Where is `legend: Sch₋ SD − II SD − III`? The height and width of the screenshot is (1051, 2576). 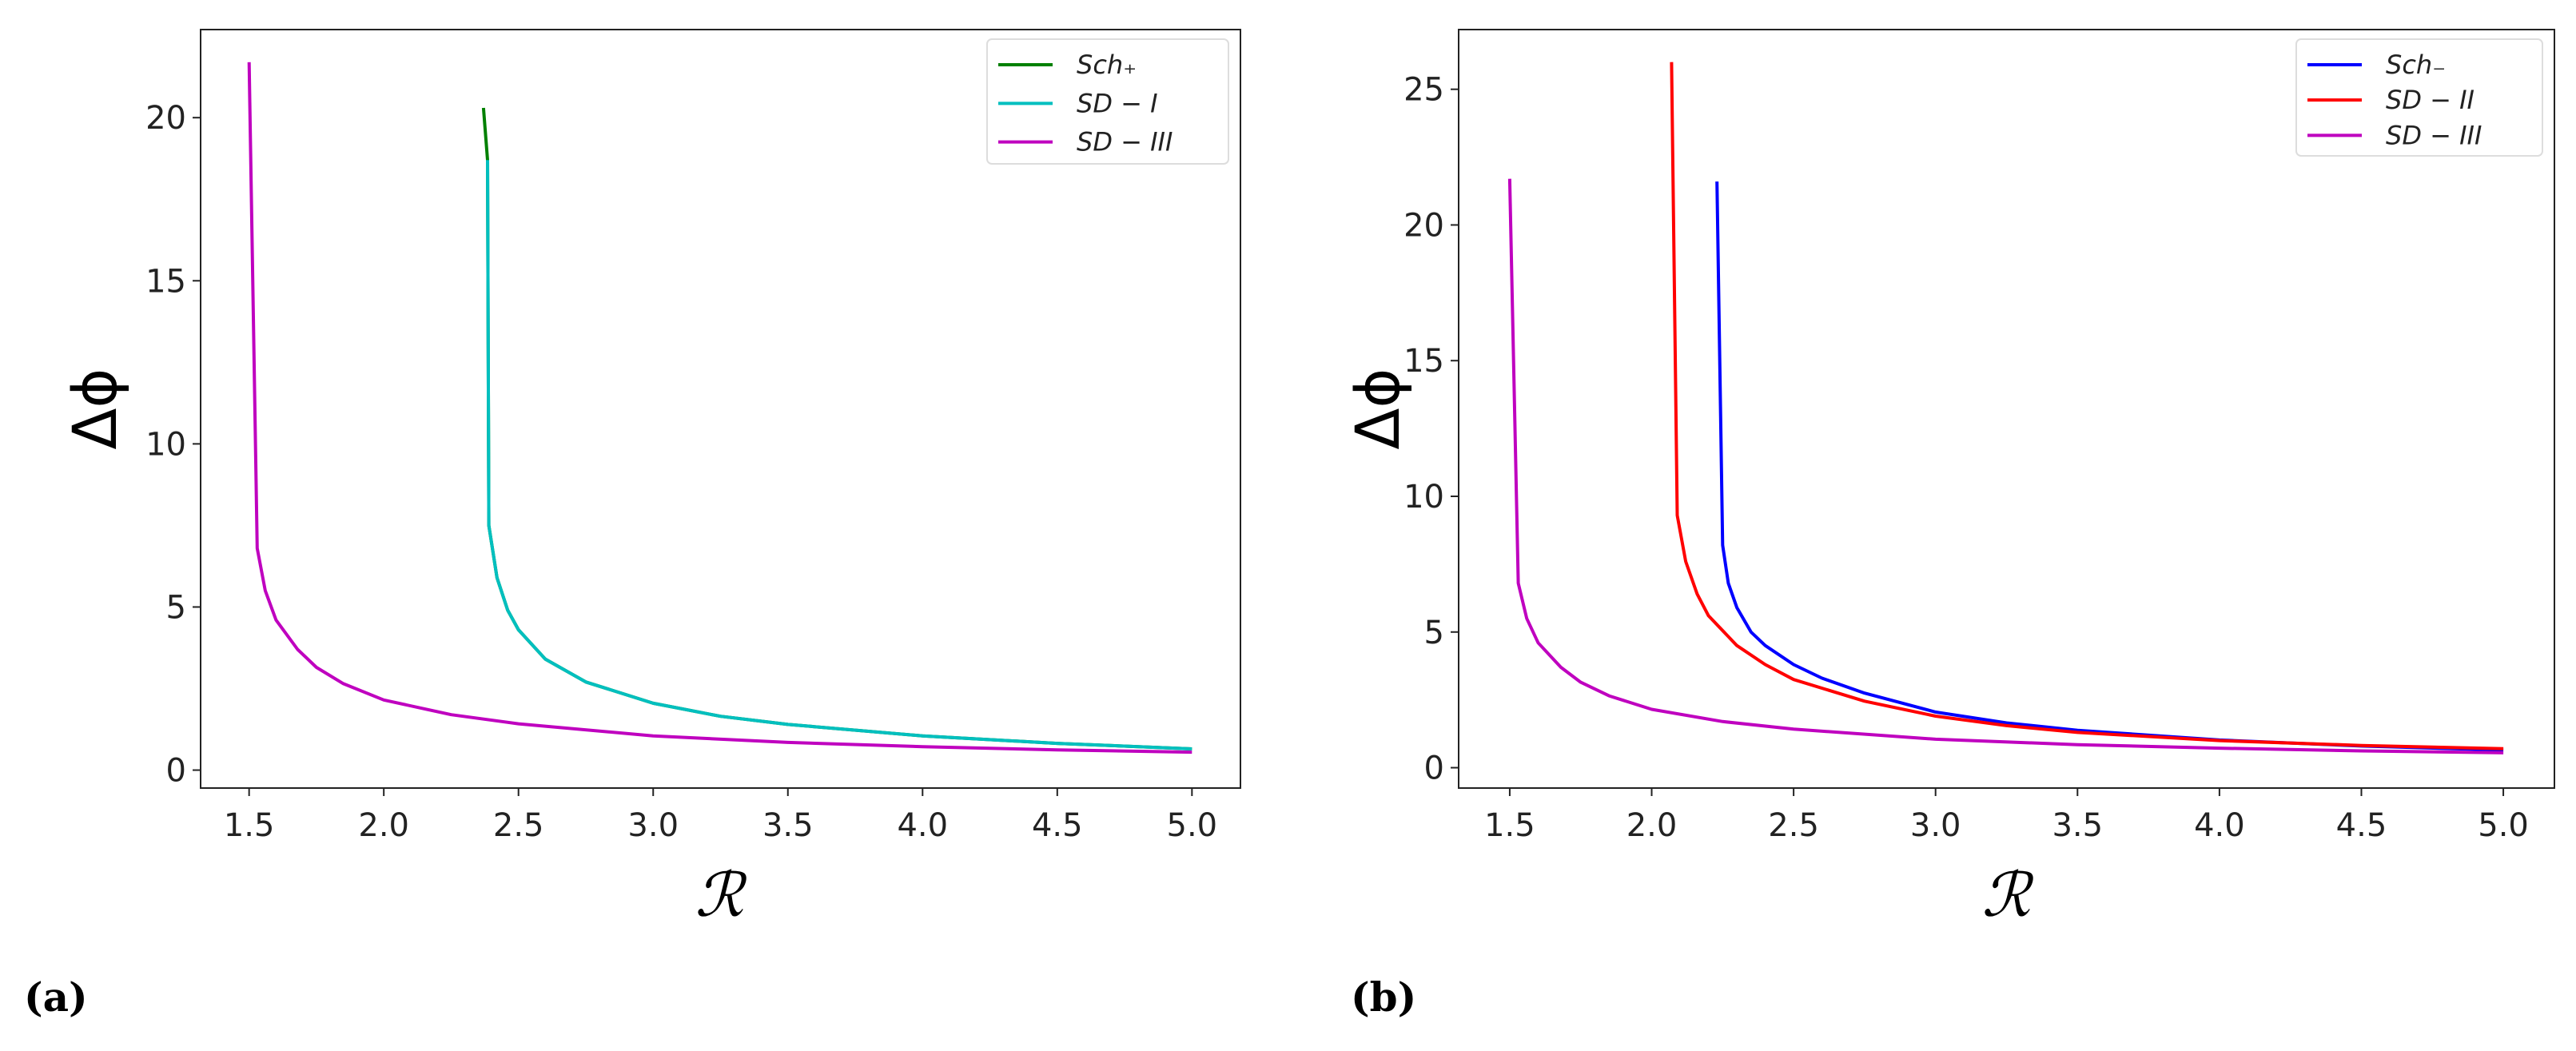 legend: Sch₋ SD − II SD − III is located at coordinates (2419, 97).